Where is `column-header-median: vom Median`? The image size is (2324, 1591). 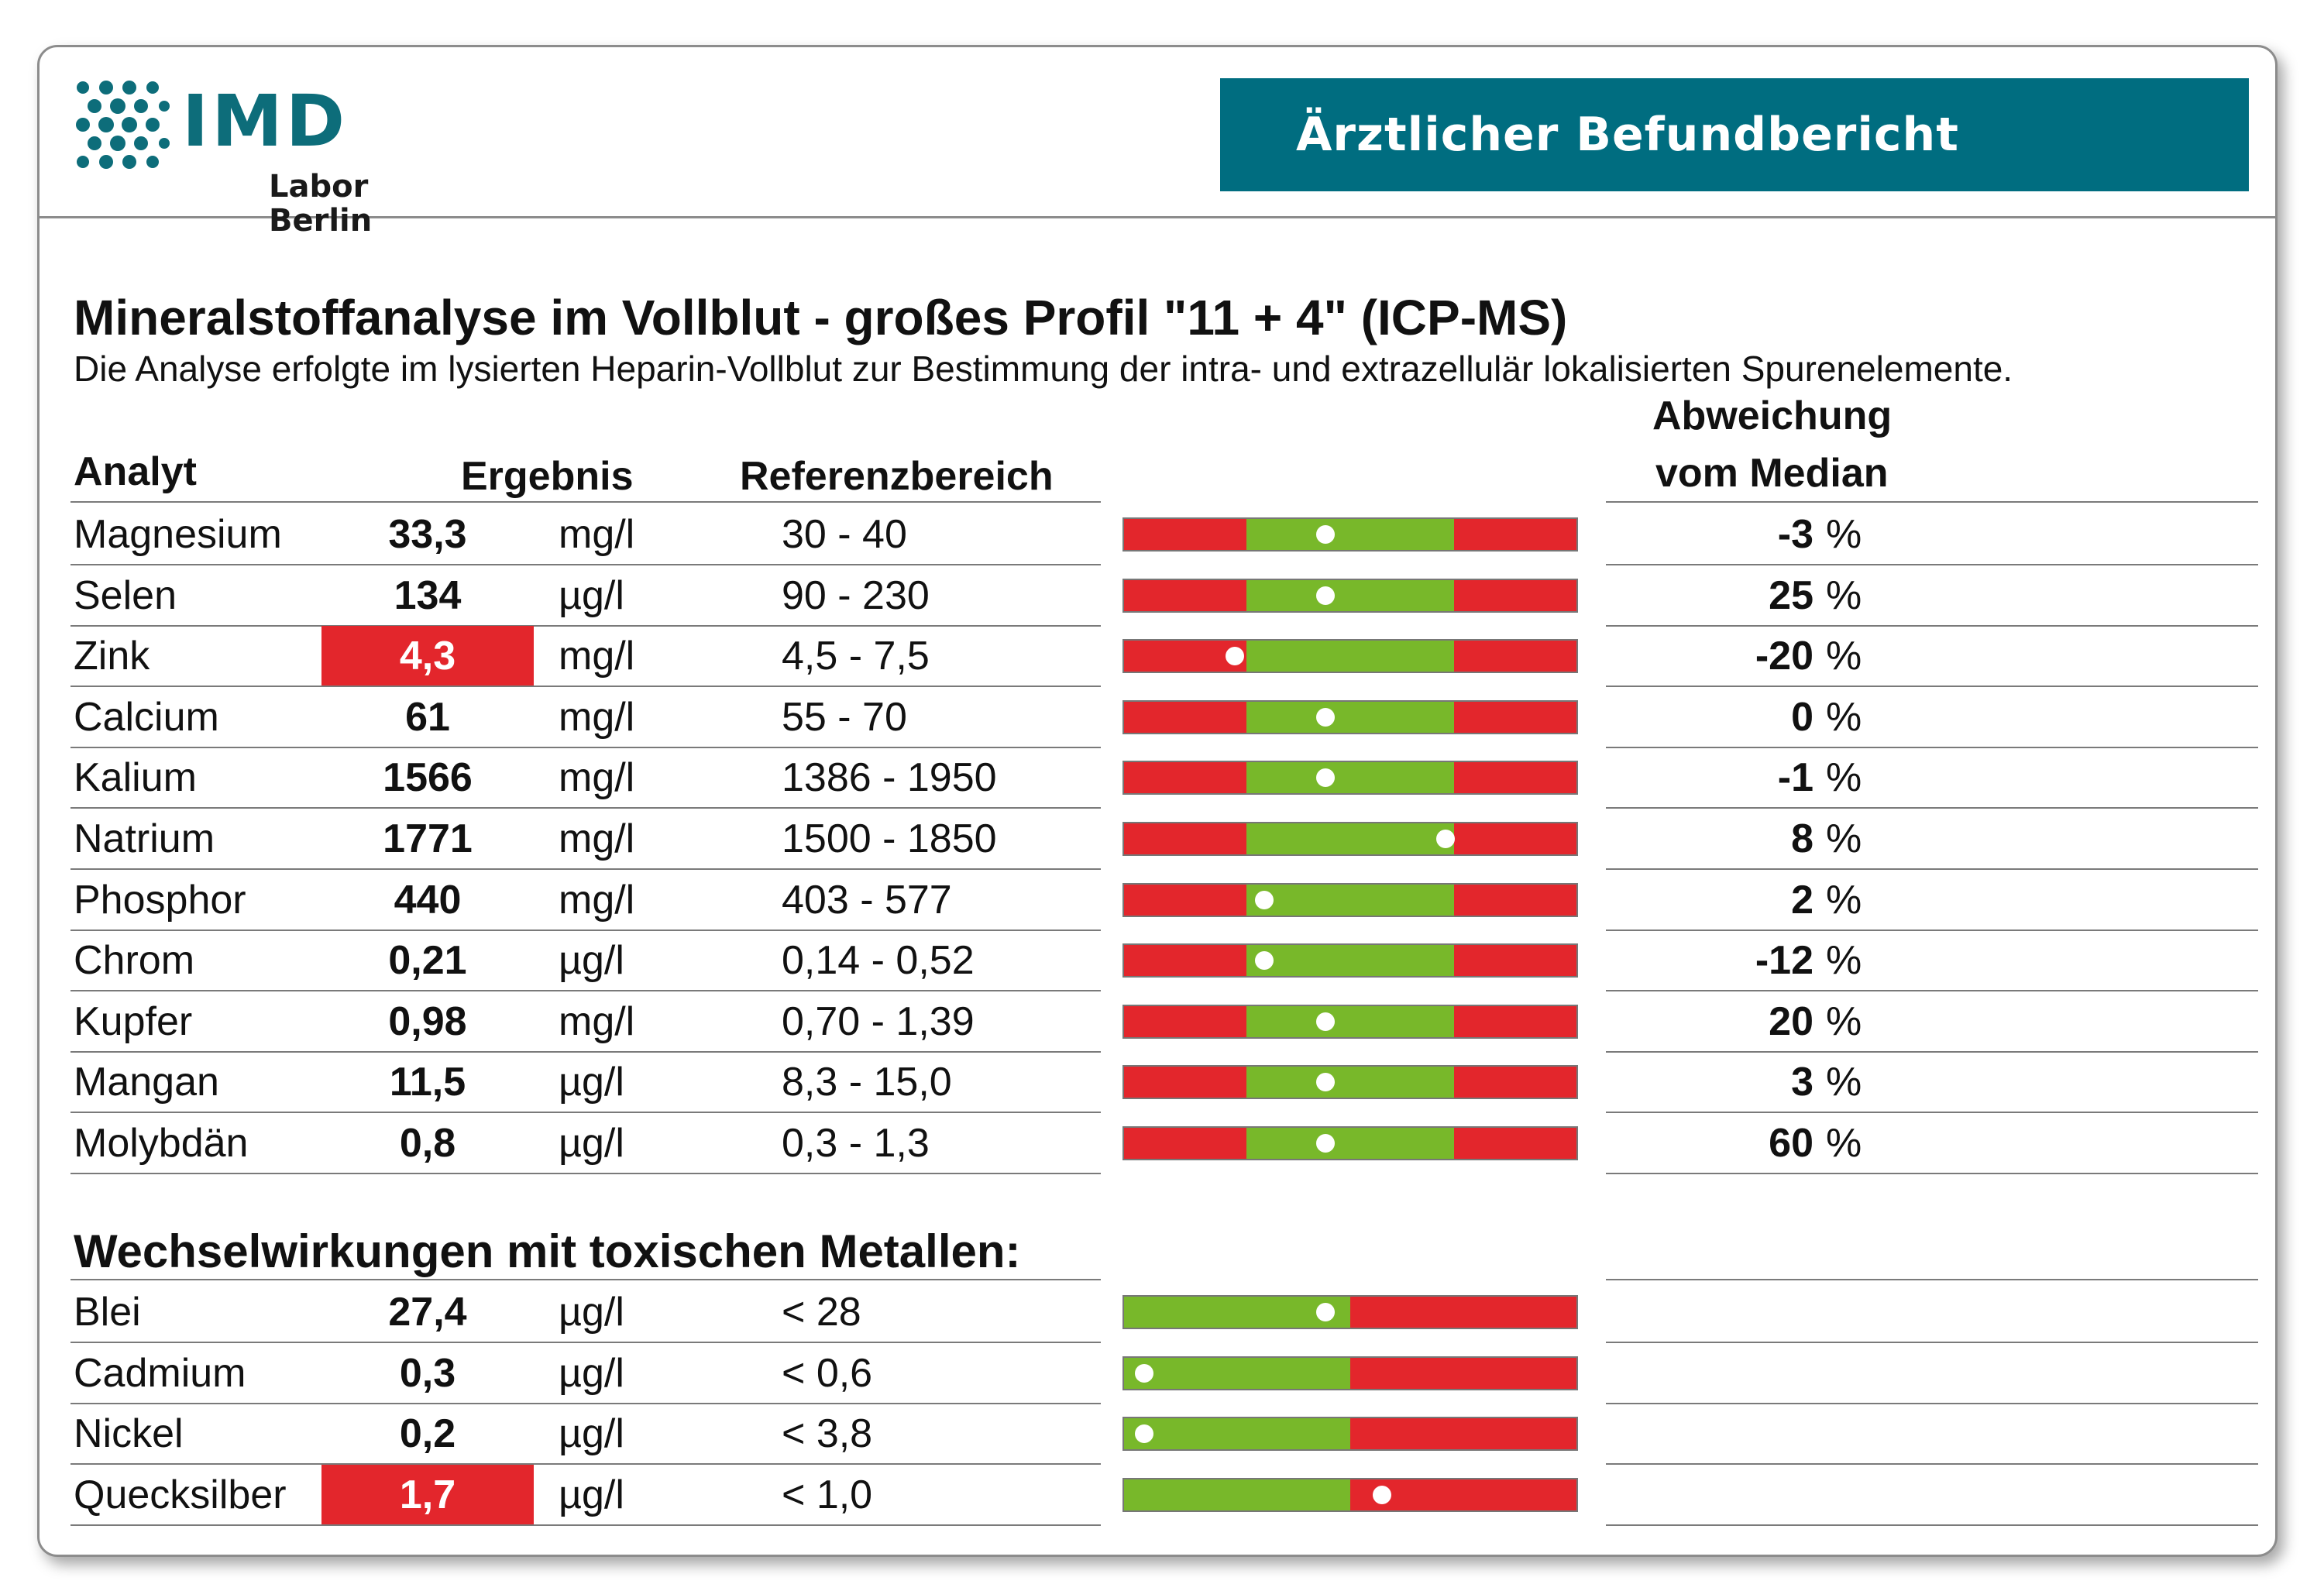 column-header-median: vom Median is located at coordinates (1772, 473).